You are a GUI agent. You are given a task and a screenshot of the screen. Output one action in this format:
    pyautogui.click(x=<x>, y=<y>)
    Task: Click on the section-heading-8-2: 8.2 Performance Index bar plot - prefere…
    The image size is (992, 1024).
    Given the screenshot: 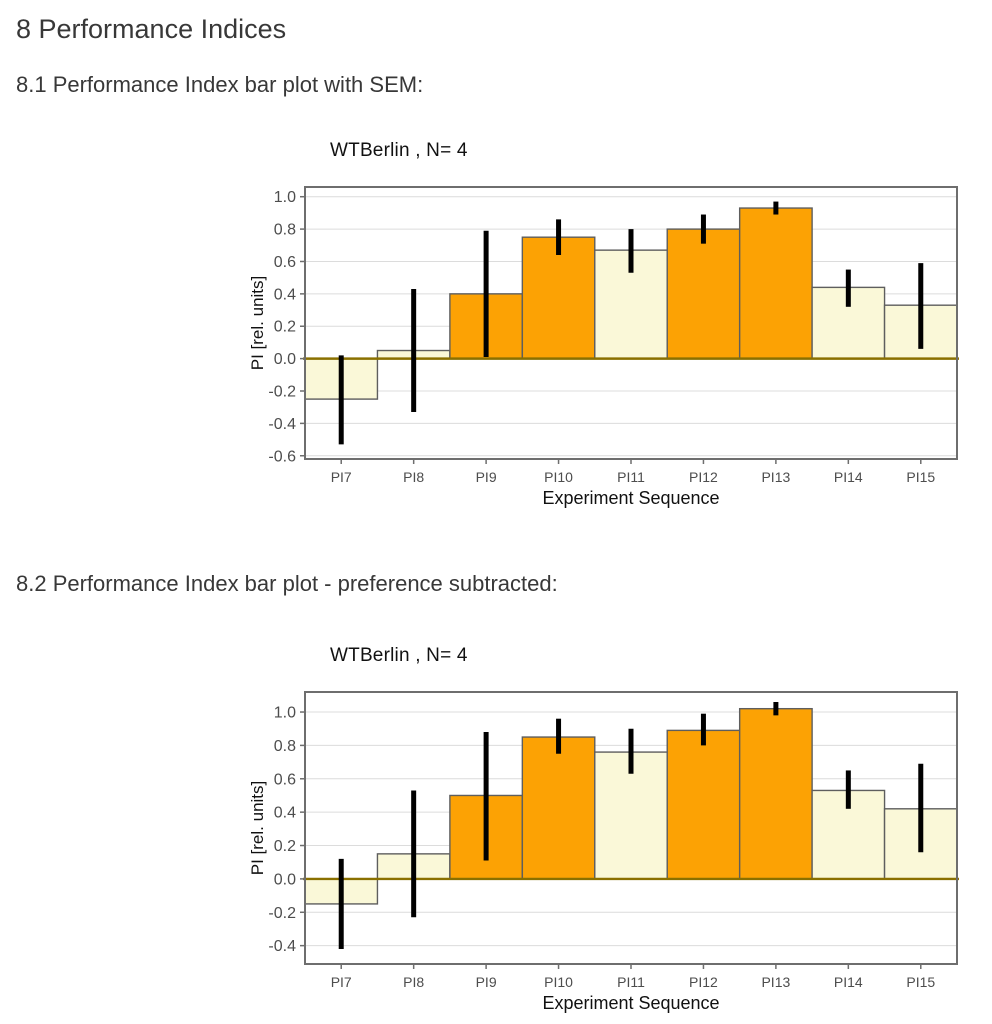 What is the action you would take?
    pyautogui.click(x=287, y=584)
    